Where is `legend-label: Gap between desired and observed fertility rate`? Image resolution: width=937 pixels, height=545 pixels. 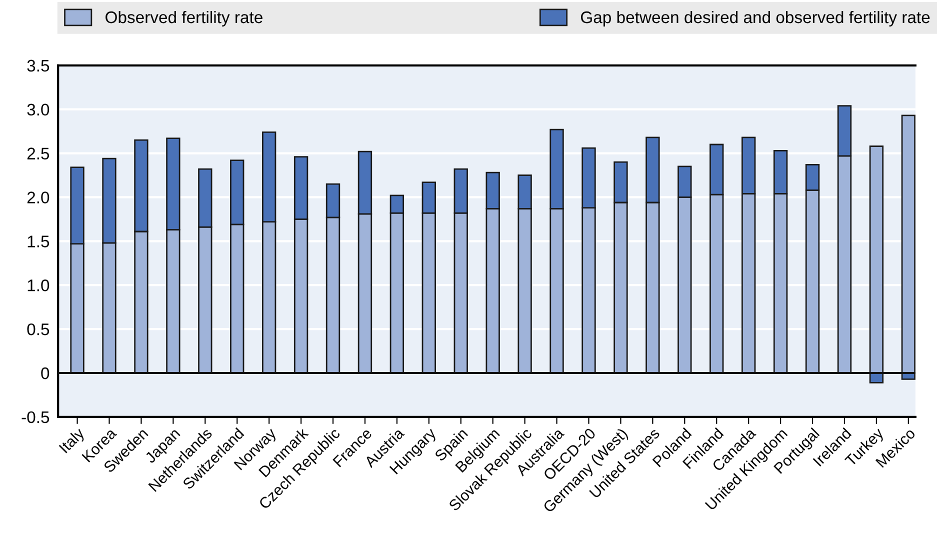 legend-label: Gap between desired and observed fertility rate is located at coordinates (755, 18).